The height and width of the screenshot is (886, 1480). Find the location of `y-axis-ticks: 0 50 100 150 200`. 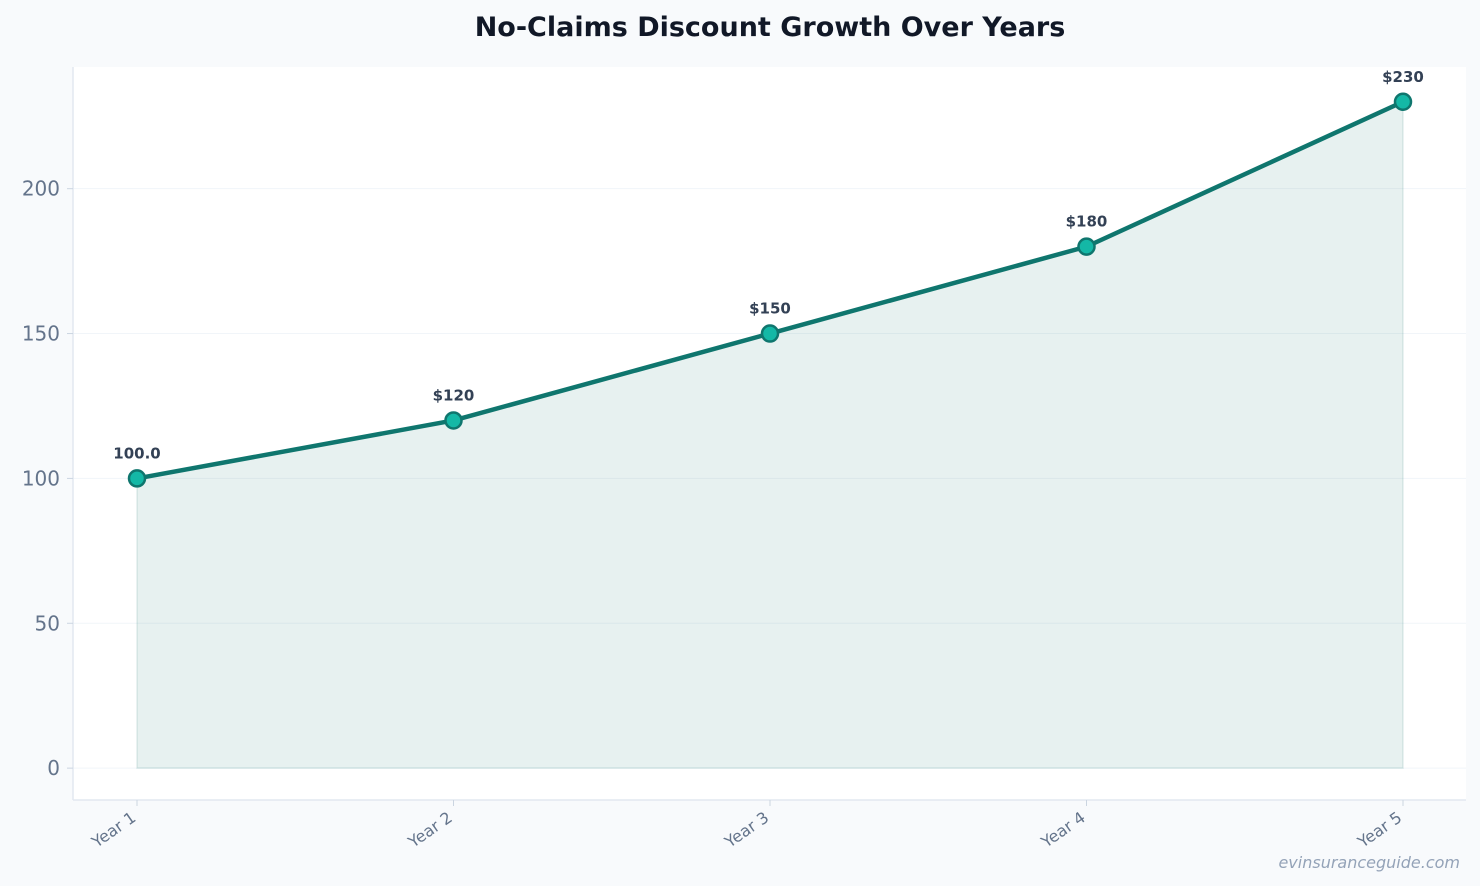

y-axis-ticks: 0 50 100 150 200 is located at coordinates (47, 478).